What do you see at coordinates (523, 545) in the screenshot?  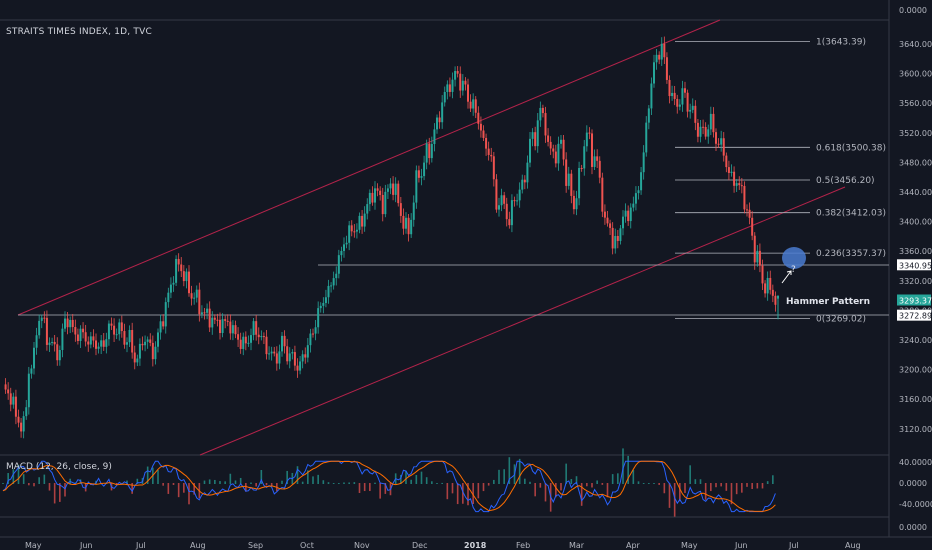 I see `time-tick-label: Feb` at bounding box center [523, 545].